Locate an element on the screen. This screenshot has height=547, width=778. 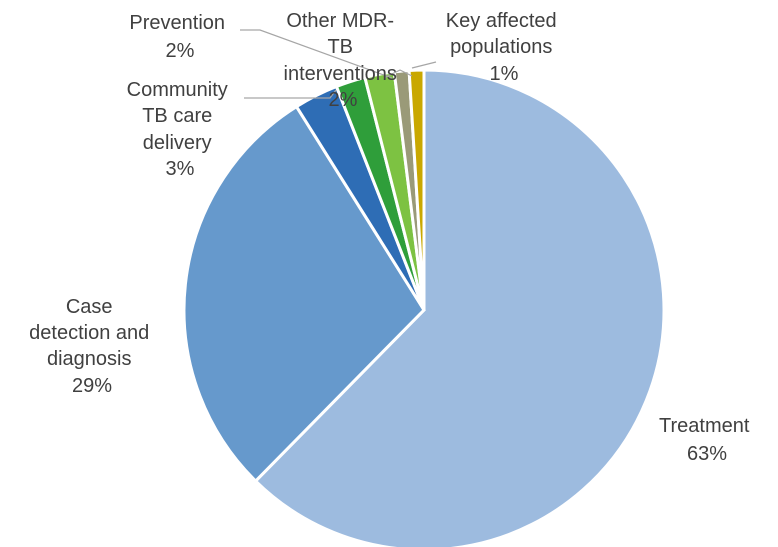
slice-label-prevention: Prevention 2% is located at coordinates (179, 37).